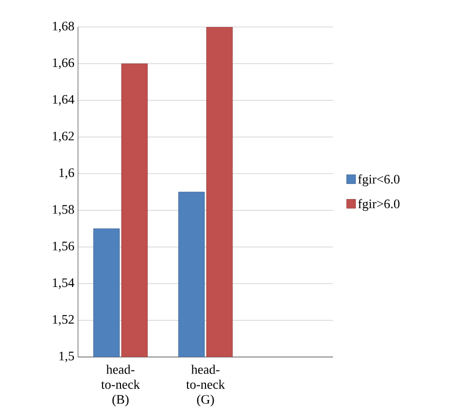 This screenshot has width=473, height=419. What do you see at coordinates (63, 63) in the screenshot?
I see `y-tick-label: 1,66` at bounding box center [63, 63].